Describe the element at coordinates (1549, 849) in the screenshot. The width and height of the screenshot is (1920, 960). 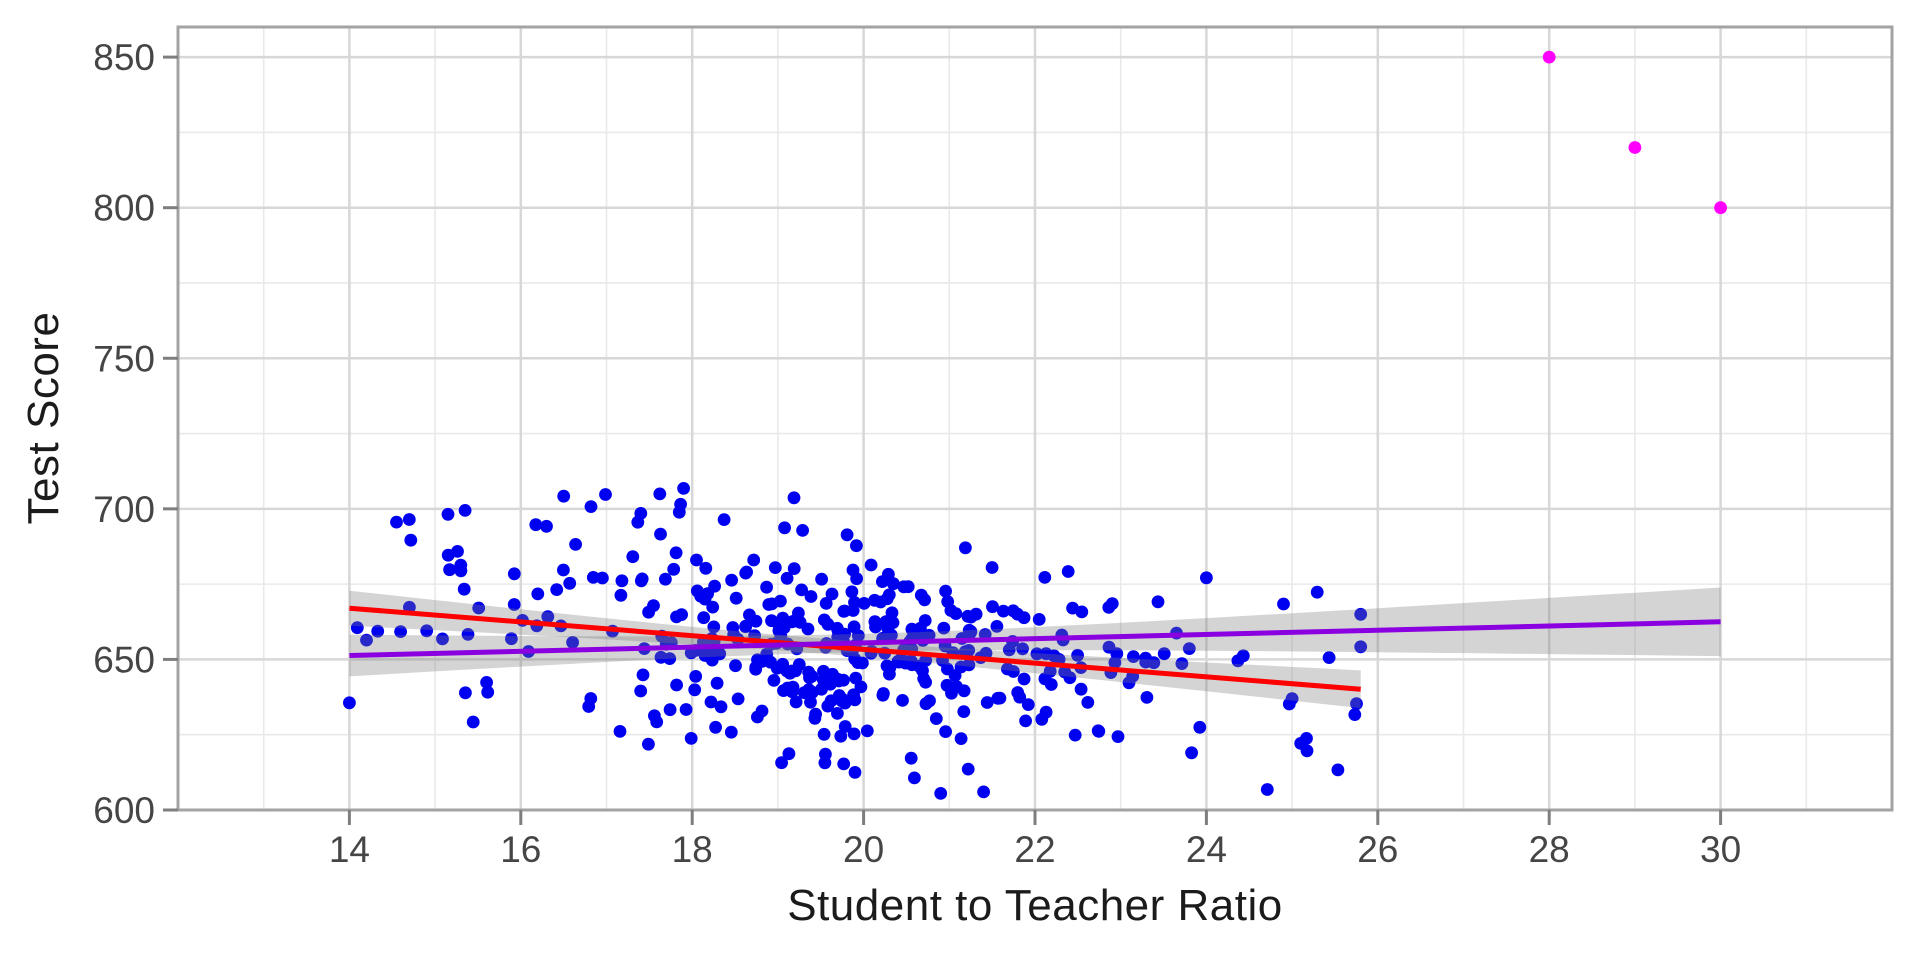
I see `x-tick-label: 28` at that location.